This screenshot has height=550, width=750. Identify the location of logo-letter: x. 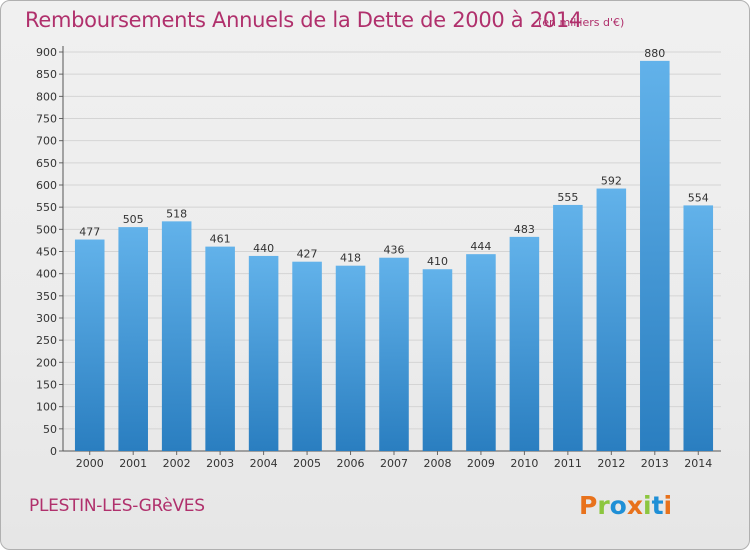
(634, 505).